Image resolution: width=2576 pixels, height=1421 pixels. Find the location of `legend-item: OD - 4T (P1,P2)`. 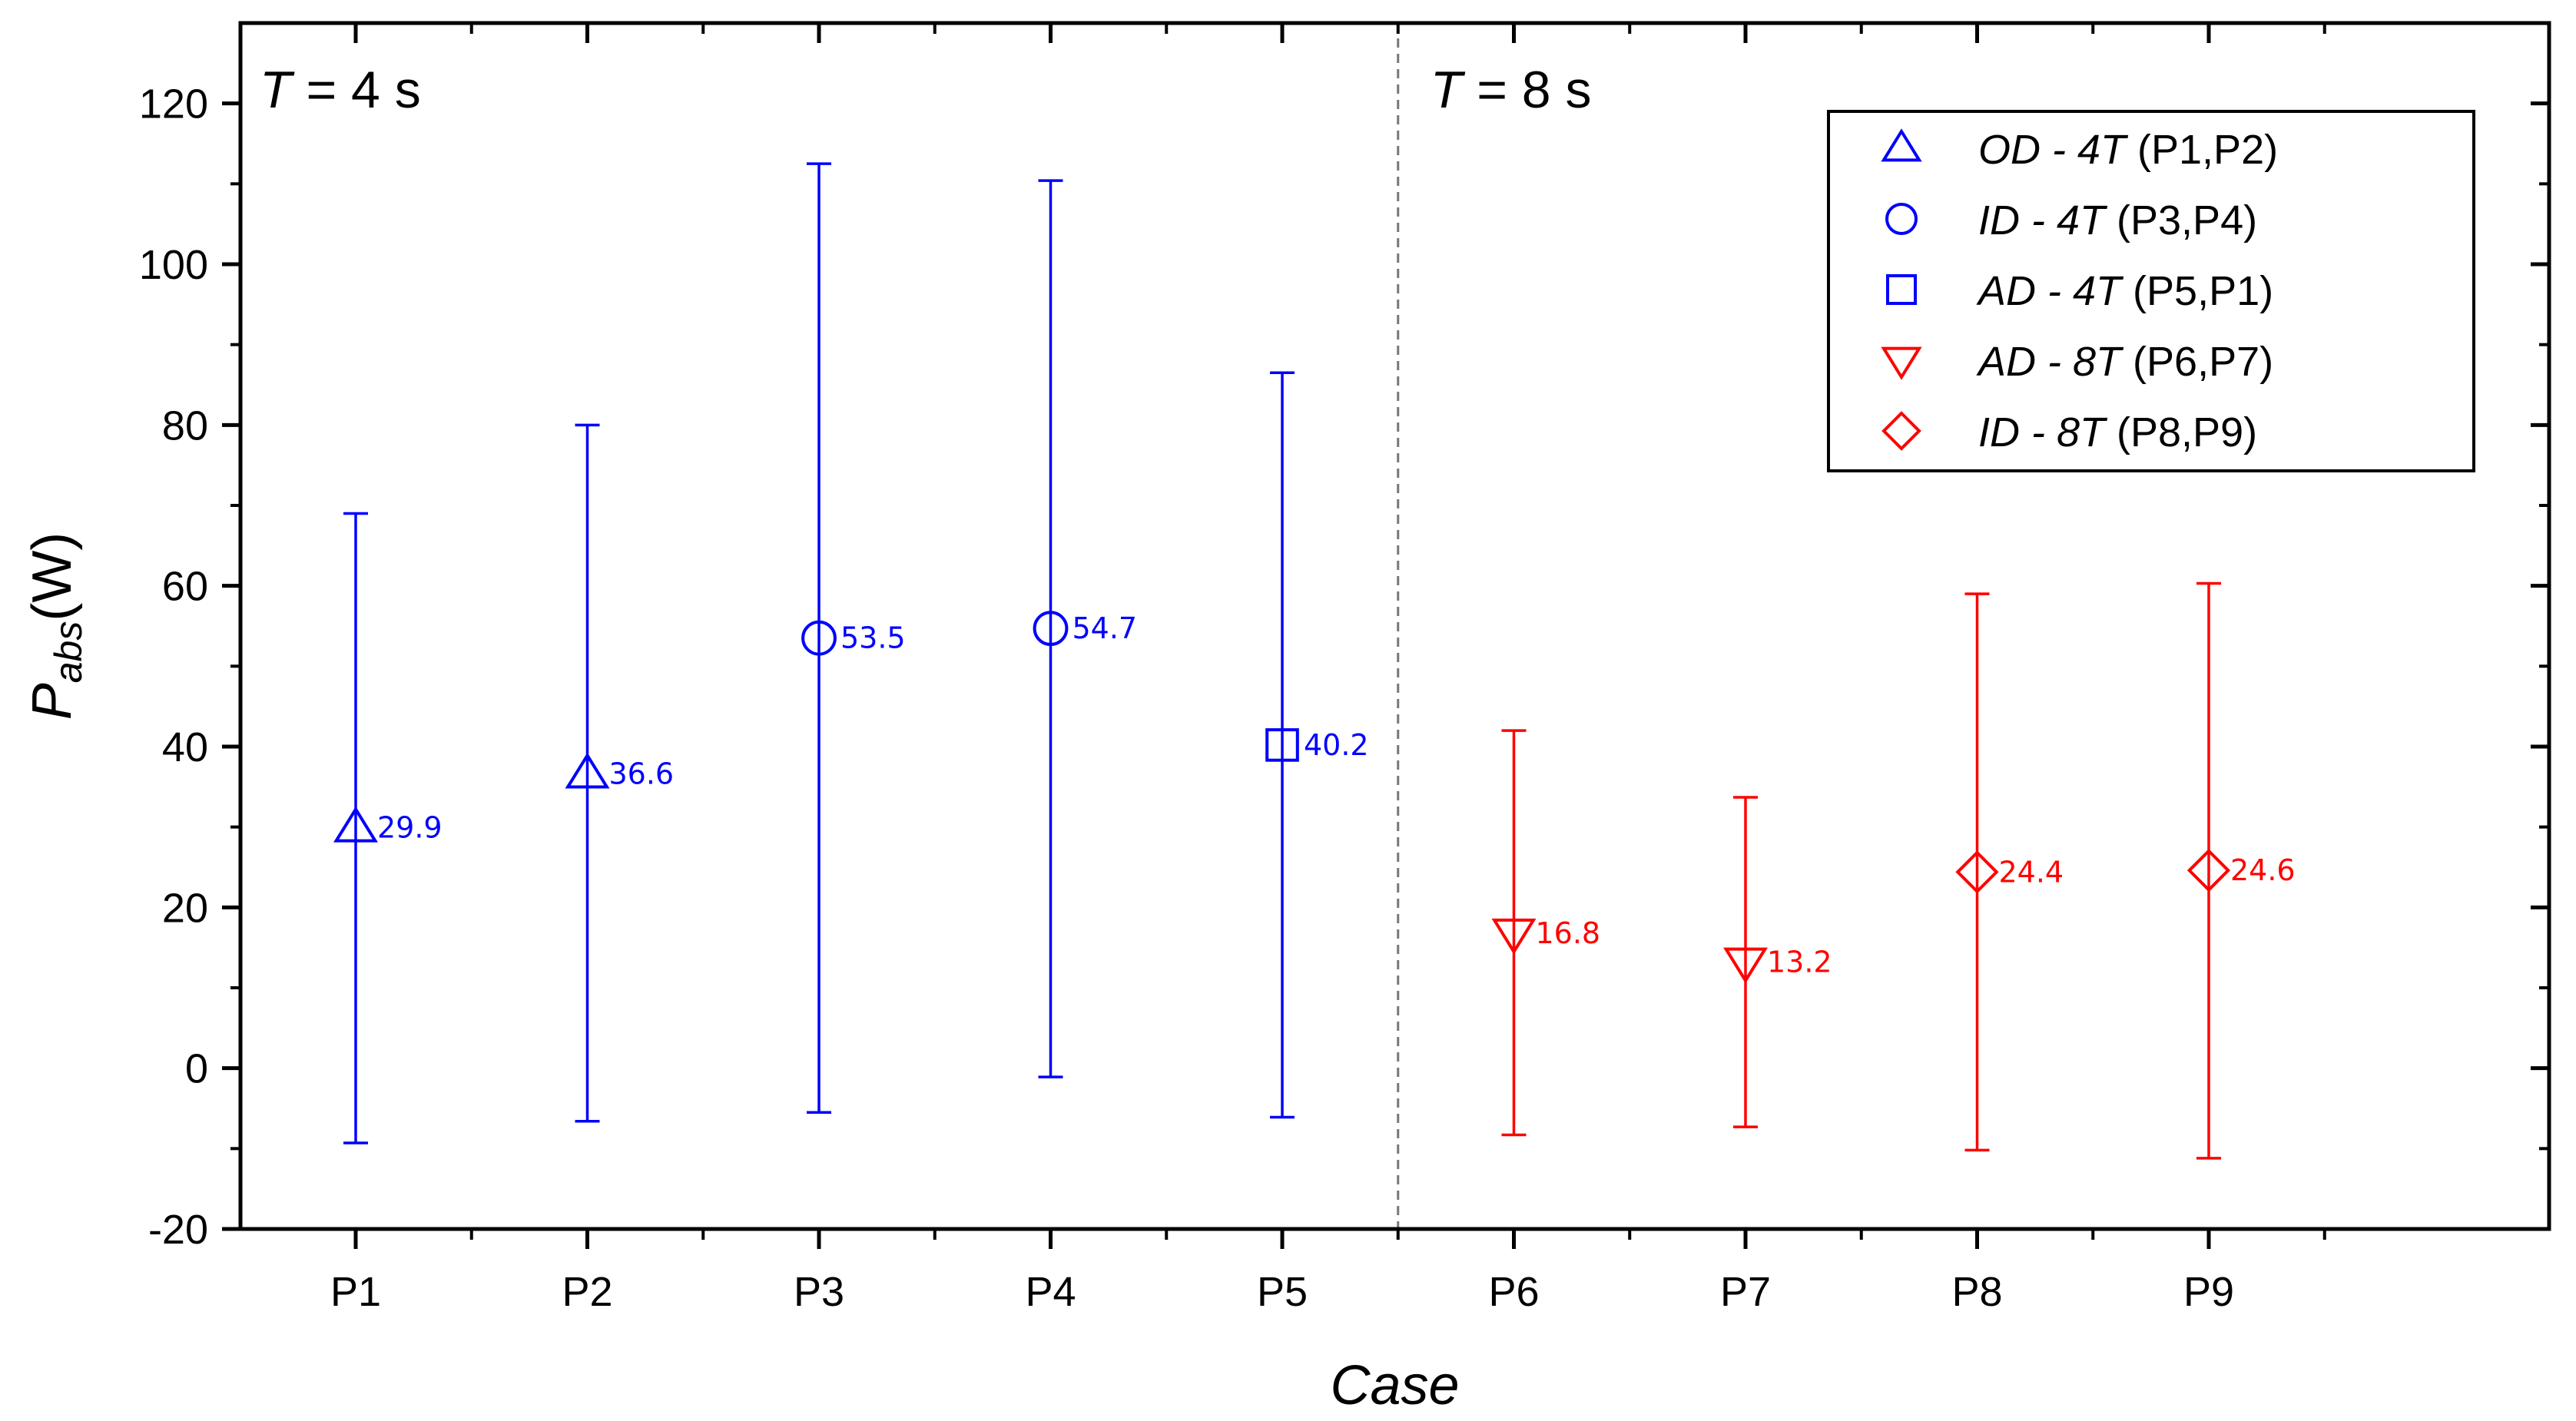

legend-item: OD - 4T (P1,P2) is located at coordinates (2079, 150).